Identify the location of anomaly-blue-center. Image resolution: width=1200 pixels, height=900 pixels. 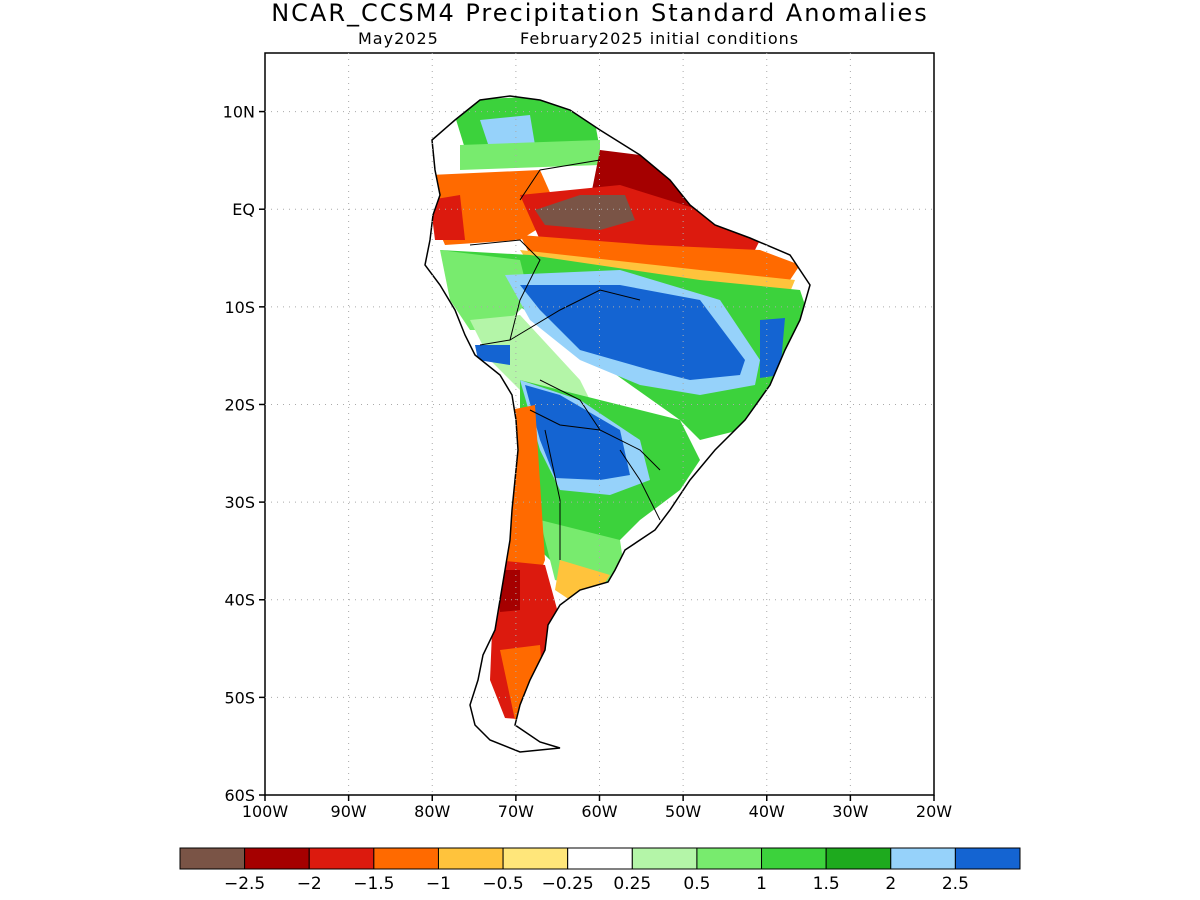
(632, 332).